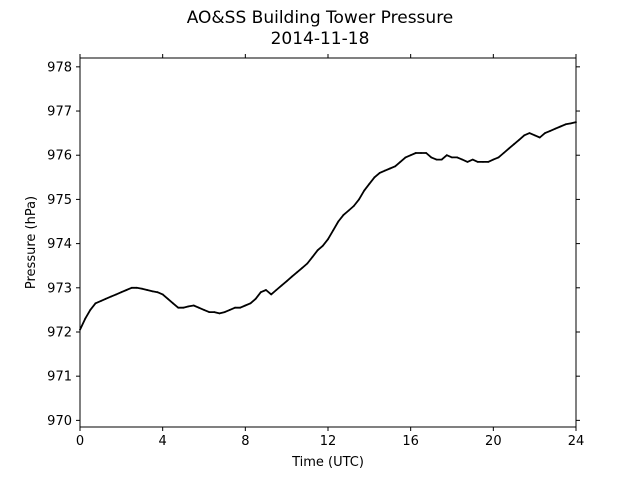 This screenshot has height=480, width=640. What do you see at coordinates (80, 441) in the screenshot?
I see `x-tick-label: 0` at bounding box center [80, 441].